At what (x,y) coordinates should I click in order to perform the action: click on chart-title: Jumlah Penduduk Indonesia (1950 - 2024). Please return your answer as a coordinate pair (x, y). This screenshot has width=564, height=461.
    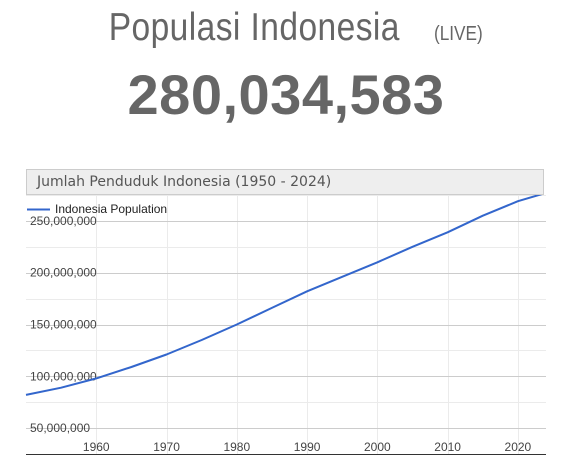
    Looking at the image, I should click on (184, 182).